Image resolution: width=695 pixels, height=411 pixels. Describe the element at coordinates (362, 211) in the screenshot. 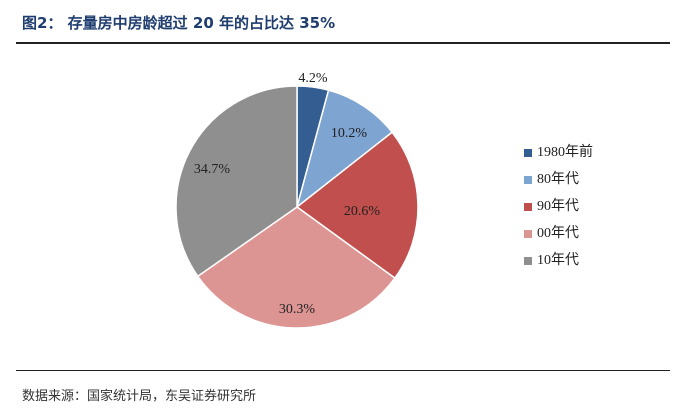

I see `slice-label-3: 20.6%` at that location.